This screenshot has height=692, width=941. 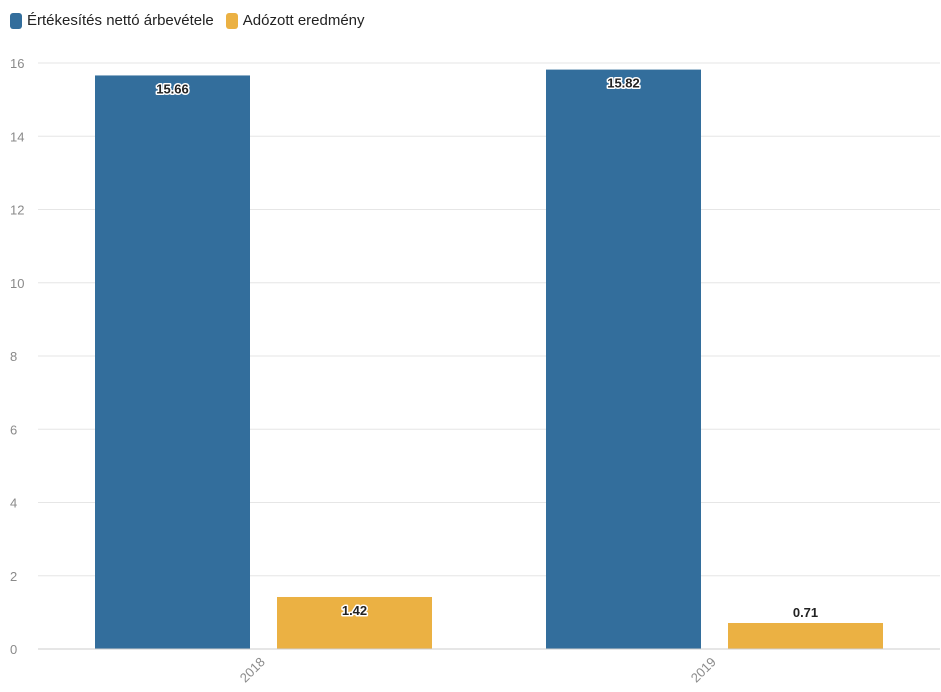 I want to click on data-label-revenue-2019: 15.82, so click(x=623, y=83).